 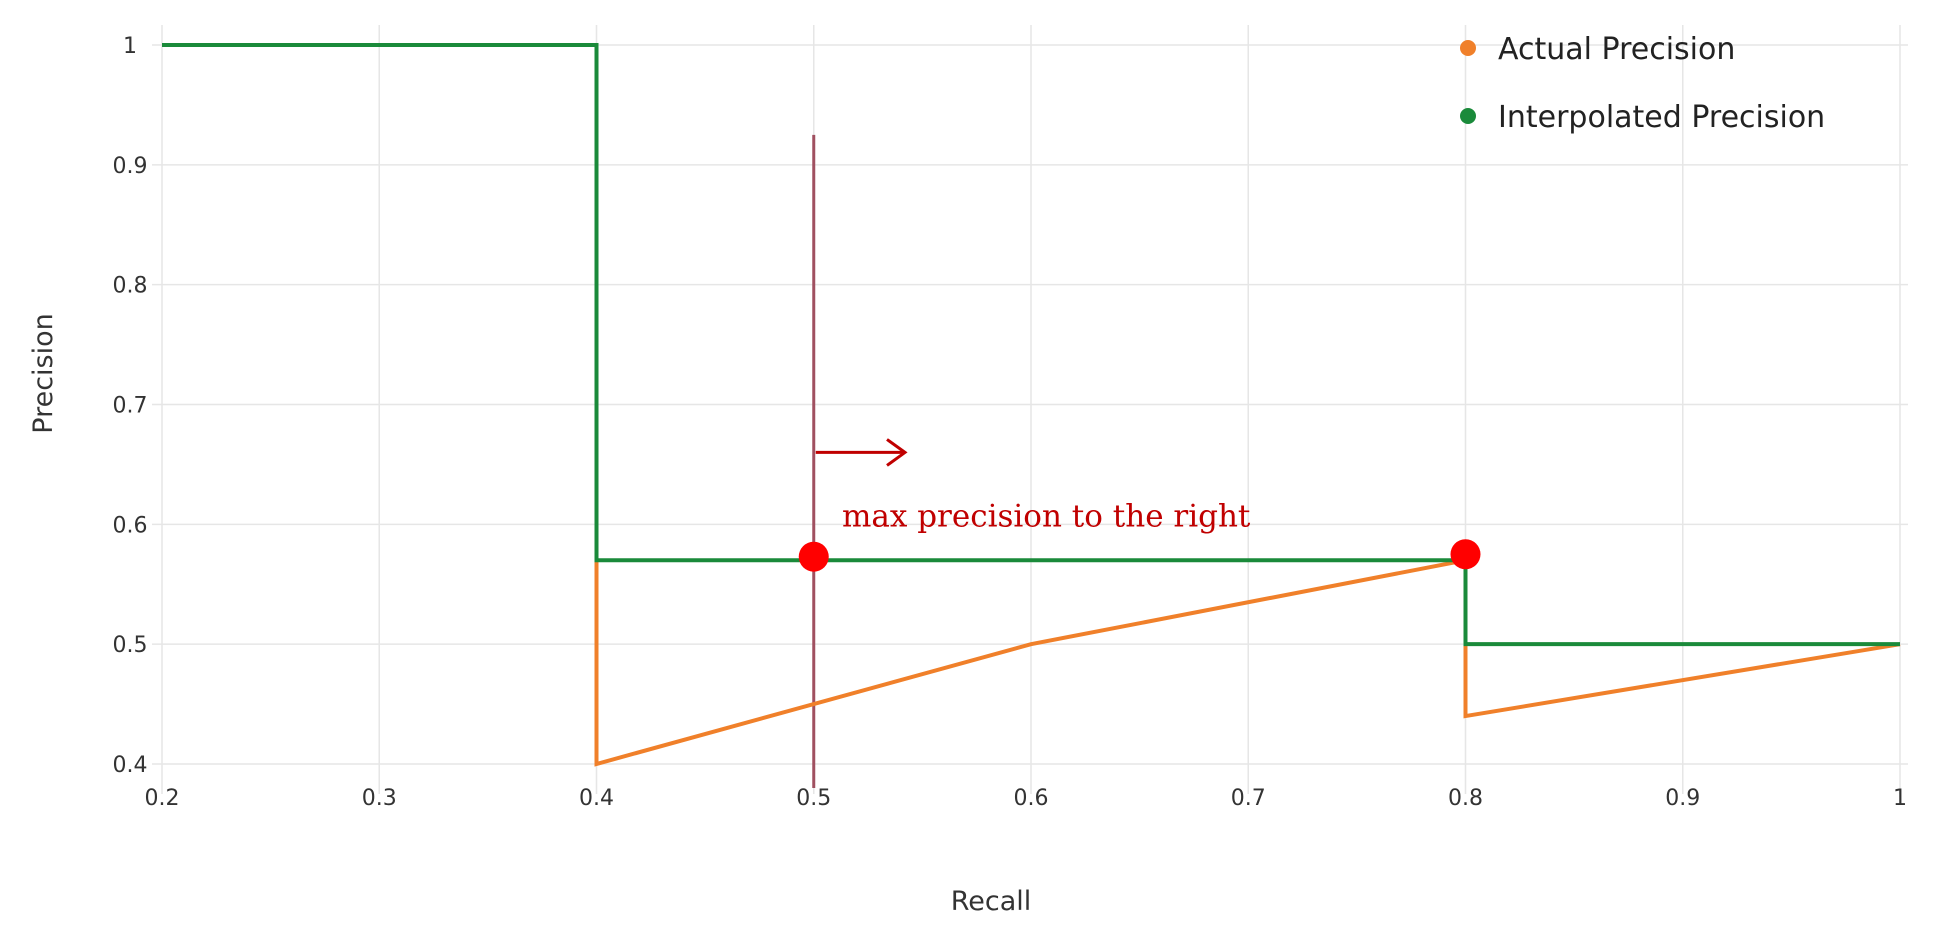 What do you see at coordinates (1248, 798) in the screenshot?
I see `x-tick-label: 0.7` at bounding box center [1248, 798].